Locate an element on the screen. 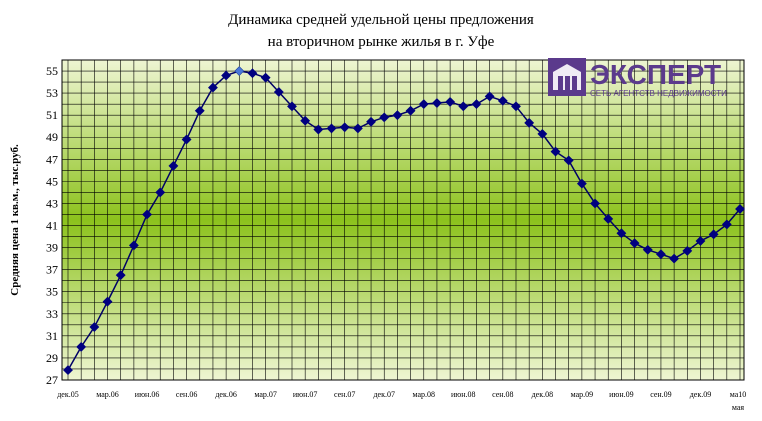  y-tick-label: 27 is located at coordinates (52, 380).